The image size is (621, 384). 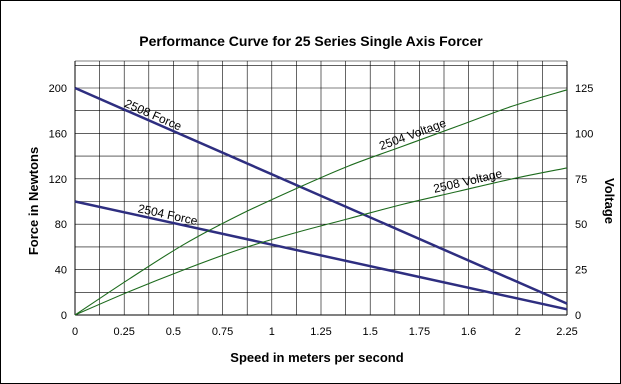 I want to click on x-tick-label: 2.25, so click(x=566, y=332).